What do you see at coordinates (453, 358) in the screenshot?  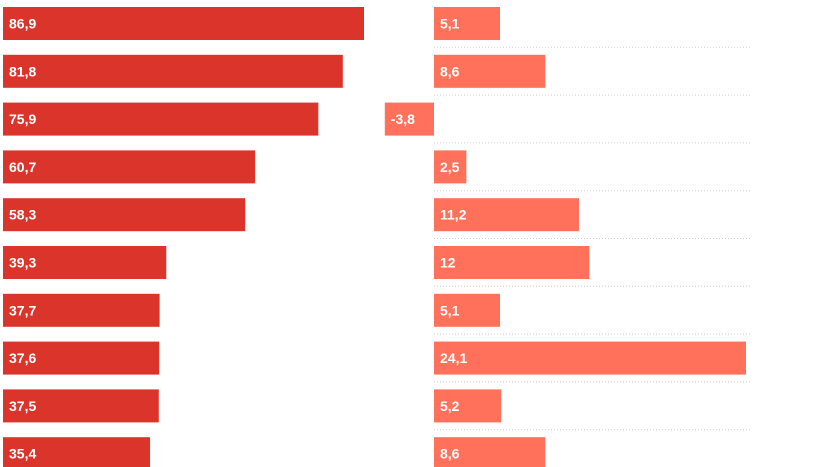 I see `right-bar-label: 24,1` at bounding box center [453, 358].